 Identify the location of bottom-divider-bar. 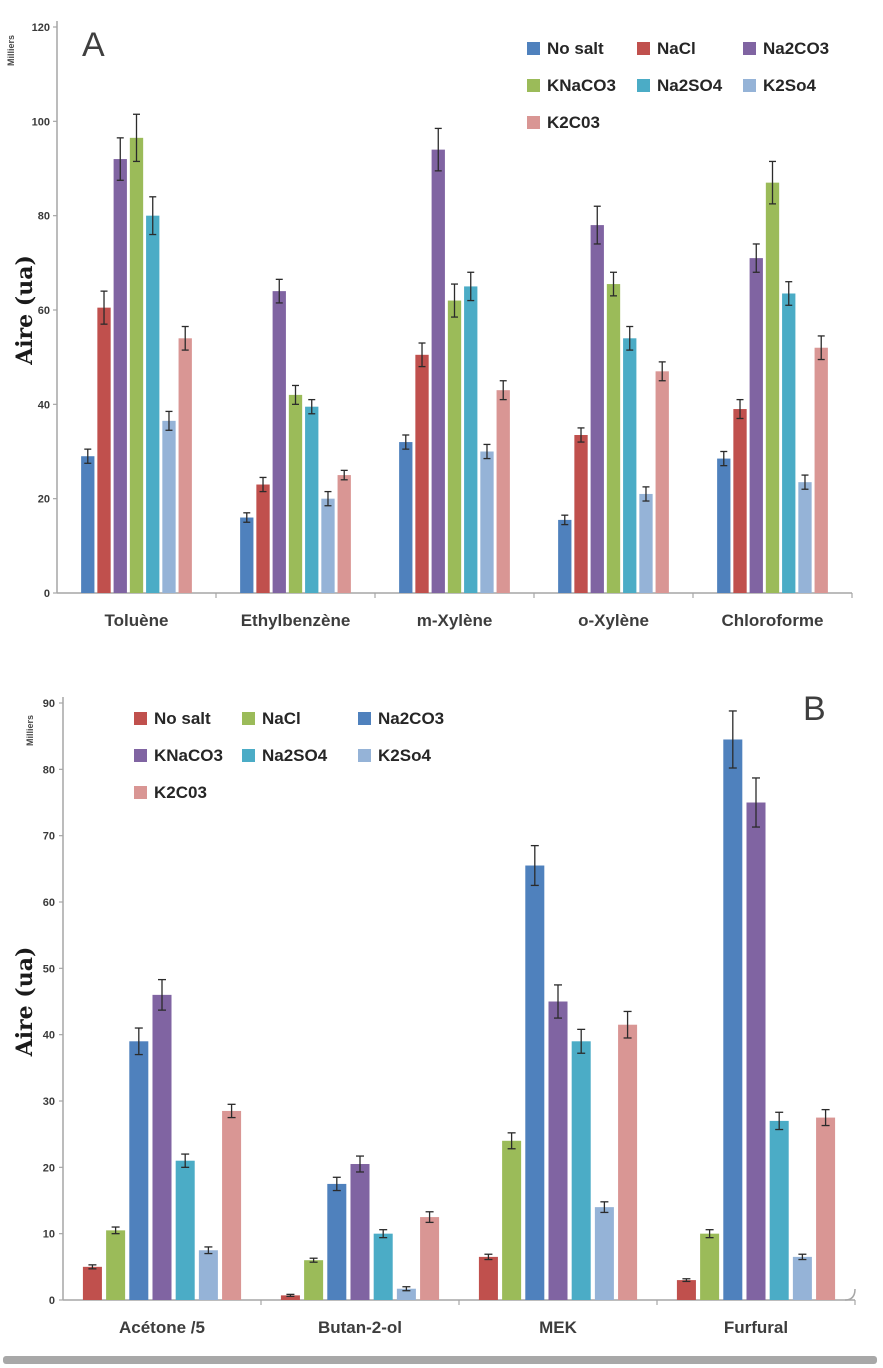
(440, 1360).